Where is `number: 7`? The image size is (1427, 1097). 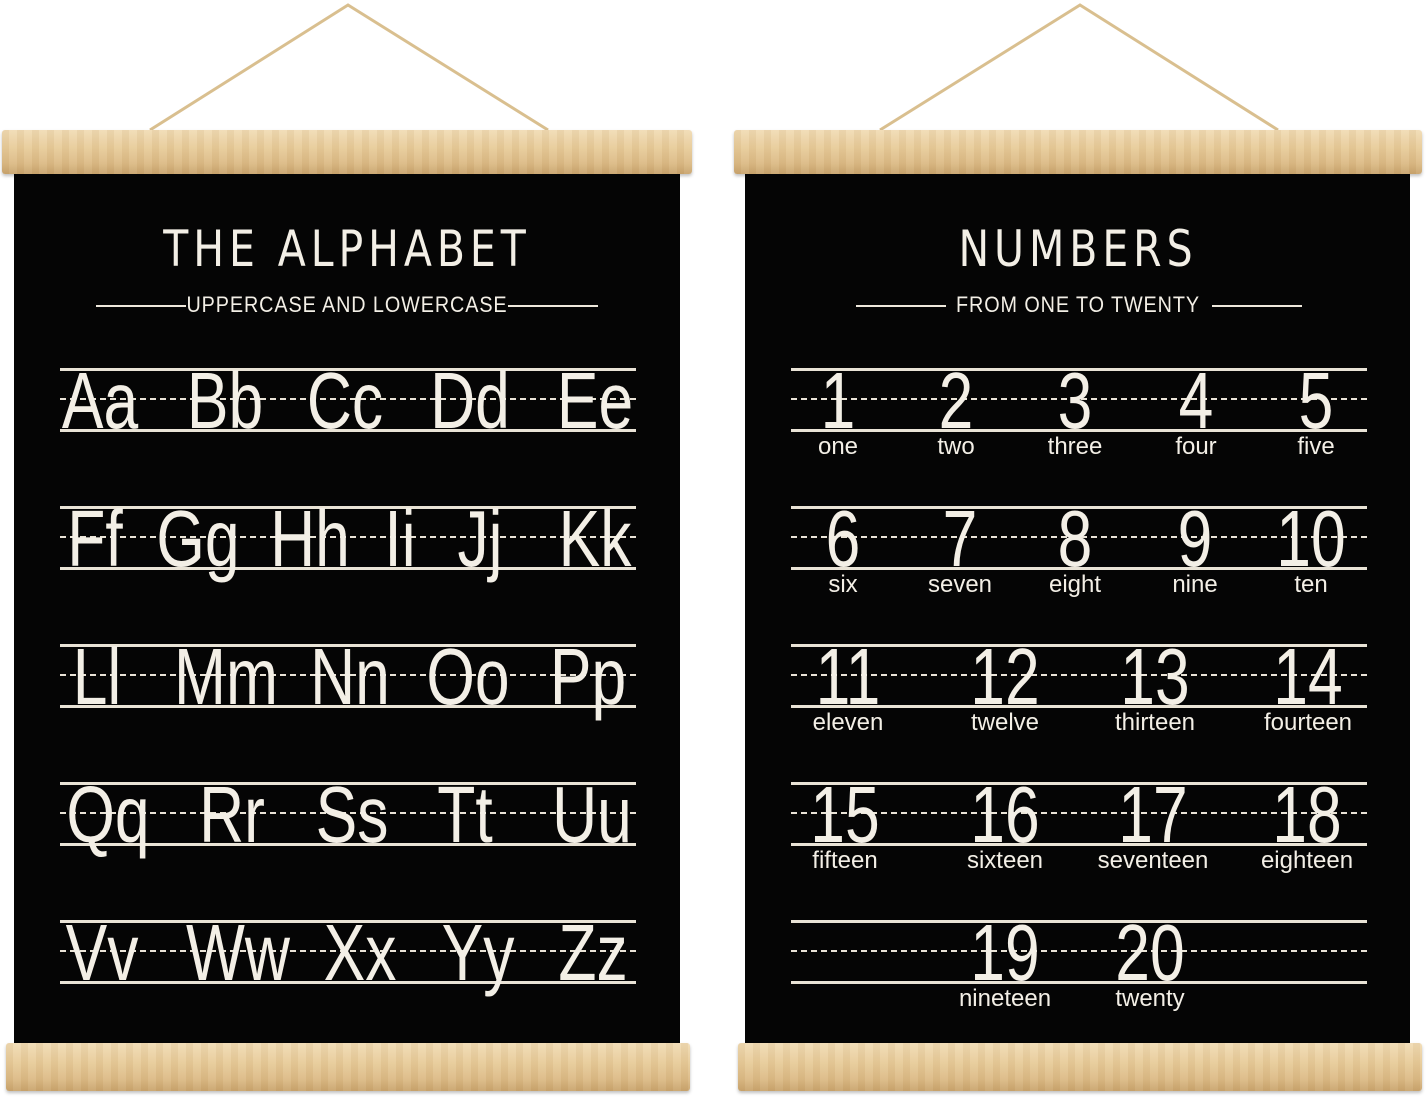 number: 7 is located at coordinates (960, 538).